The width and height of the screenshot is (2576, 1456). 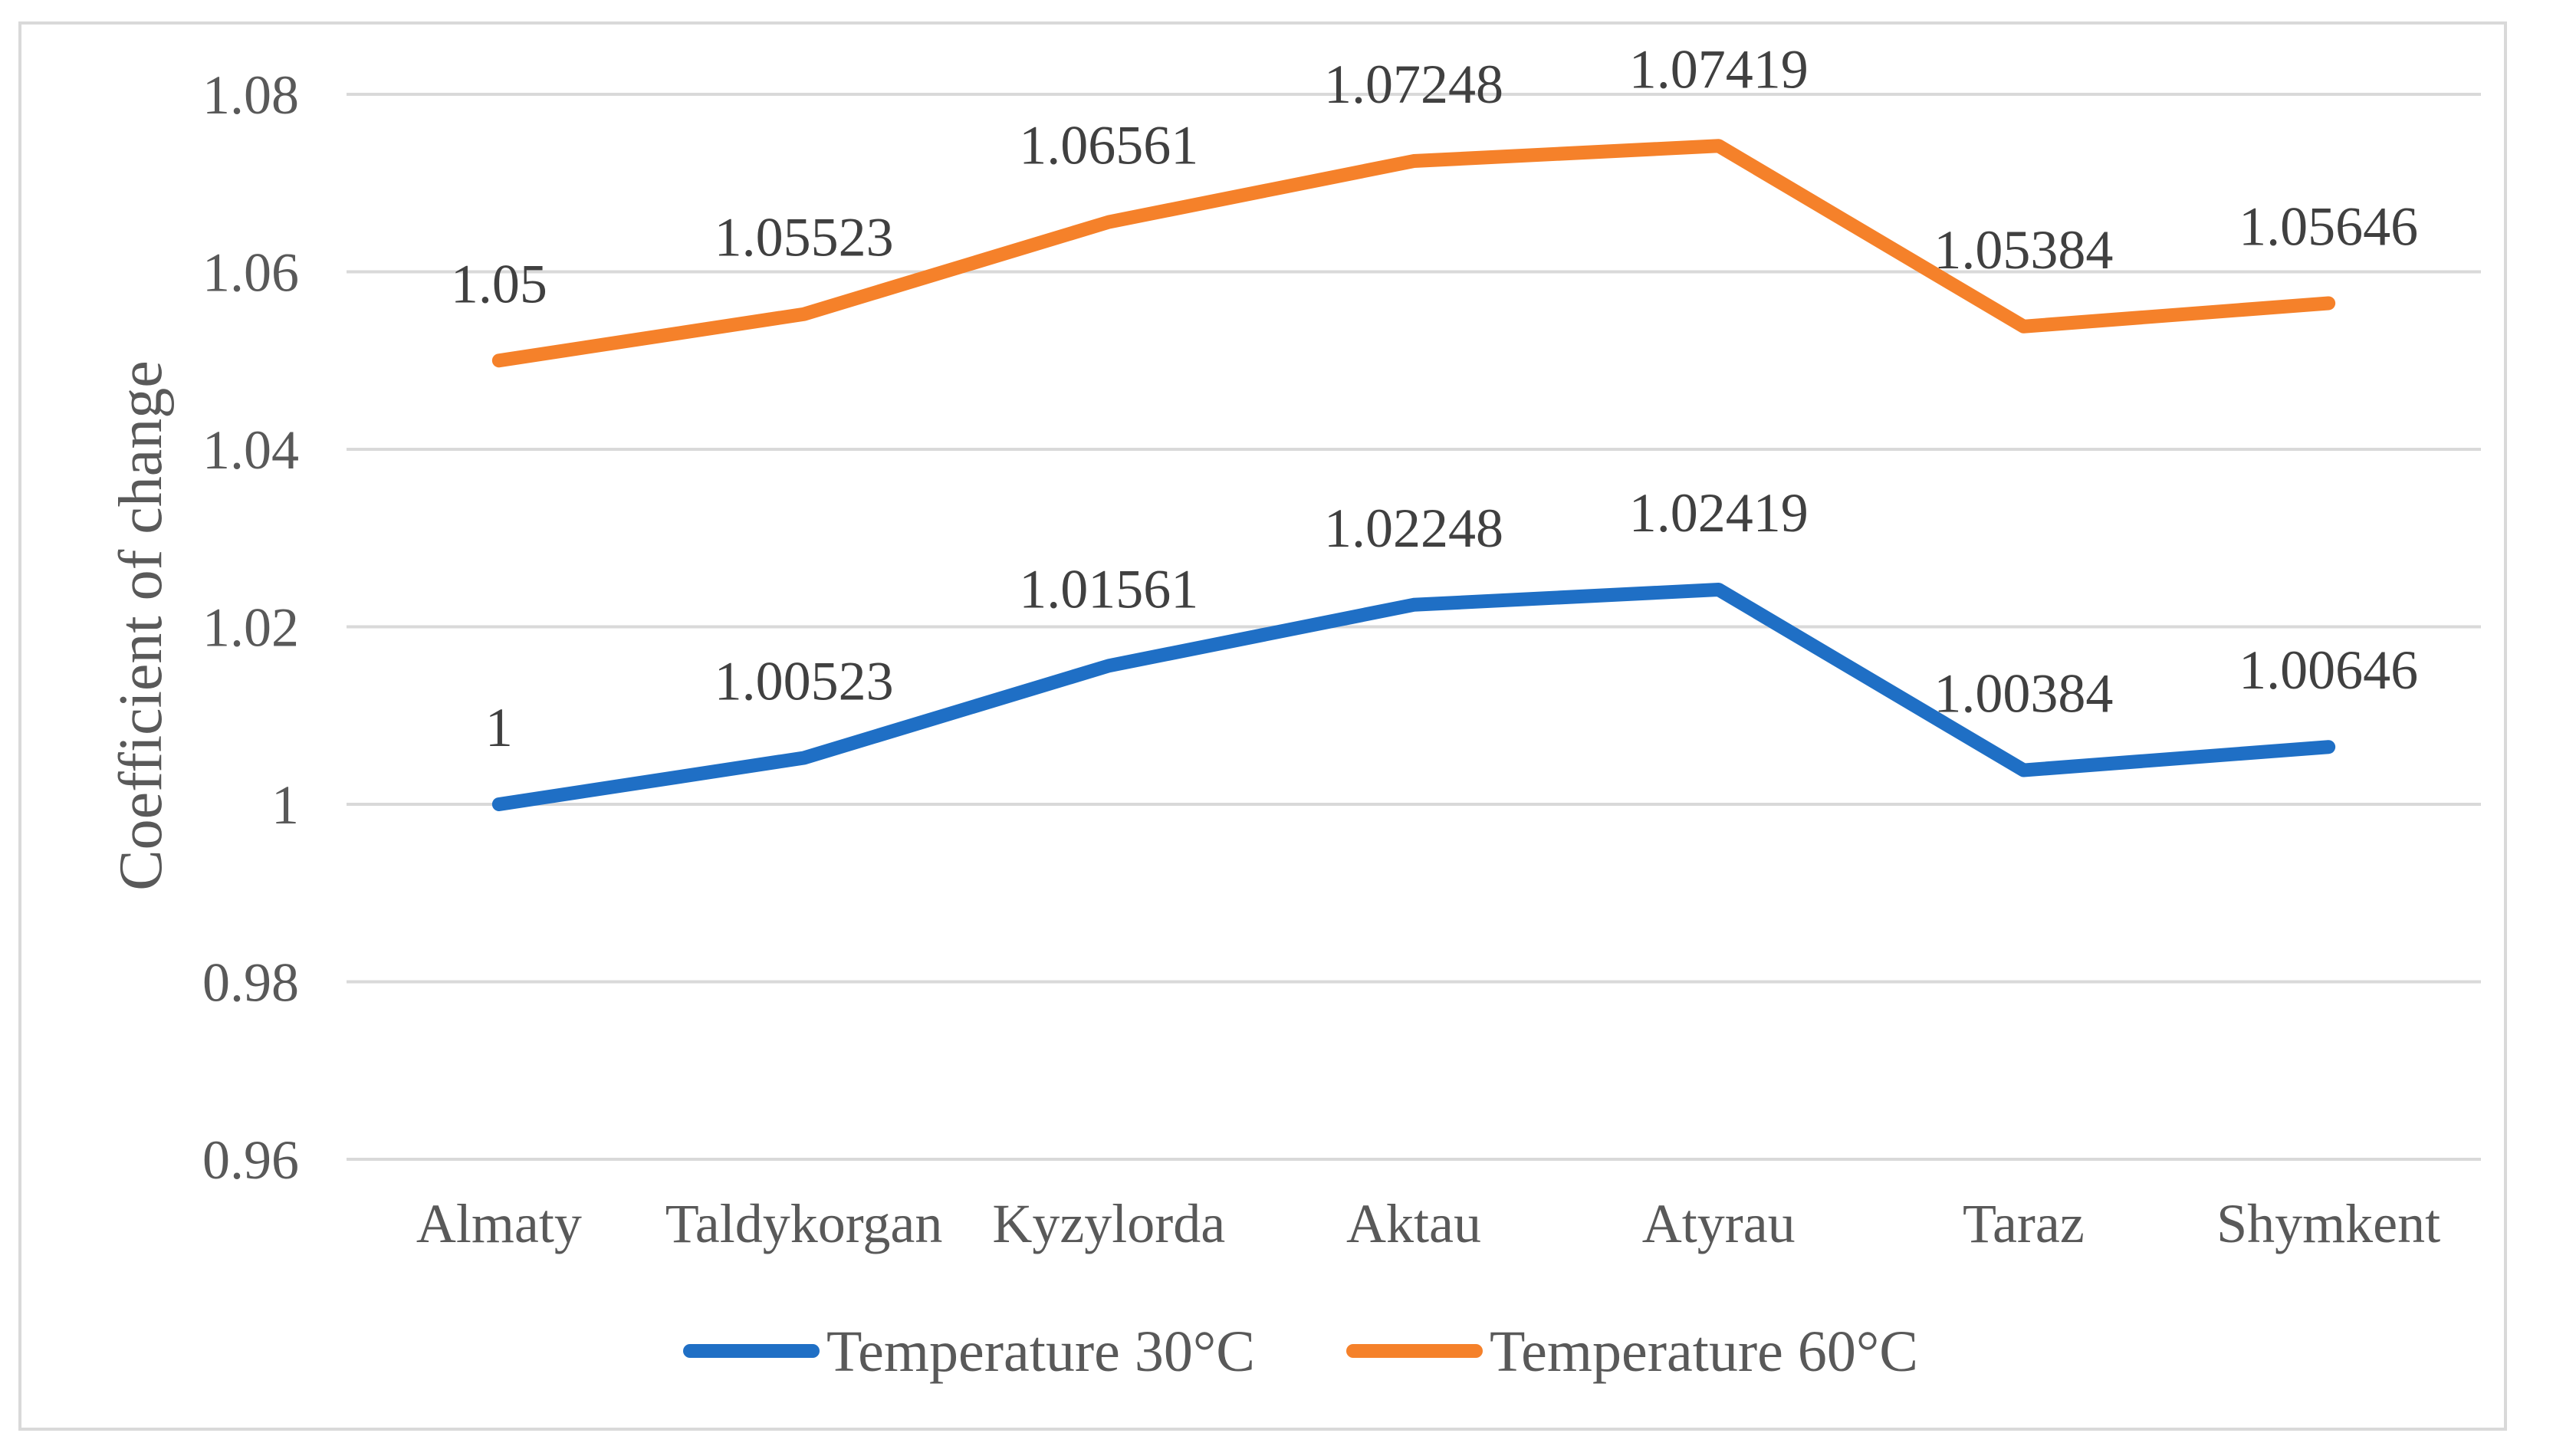 I want to click on y-tick-label: 1, so click(x=285, y=805).